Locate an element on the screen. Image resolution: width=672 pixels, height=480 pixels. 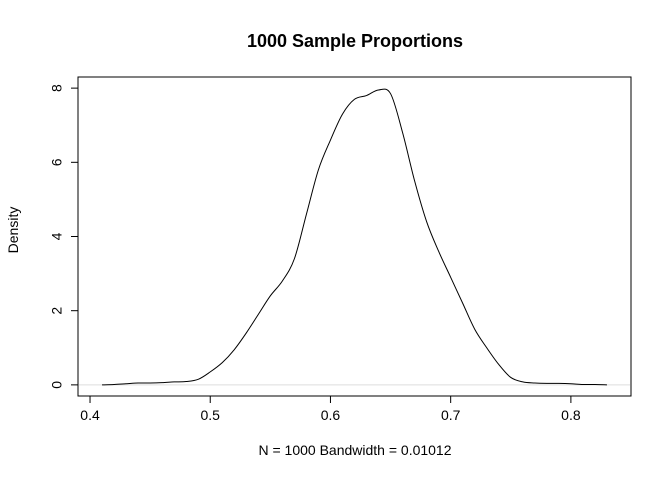
chart-title: 1000 Sample Proportions is located at coordinates (355, 41).